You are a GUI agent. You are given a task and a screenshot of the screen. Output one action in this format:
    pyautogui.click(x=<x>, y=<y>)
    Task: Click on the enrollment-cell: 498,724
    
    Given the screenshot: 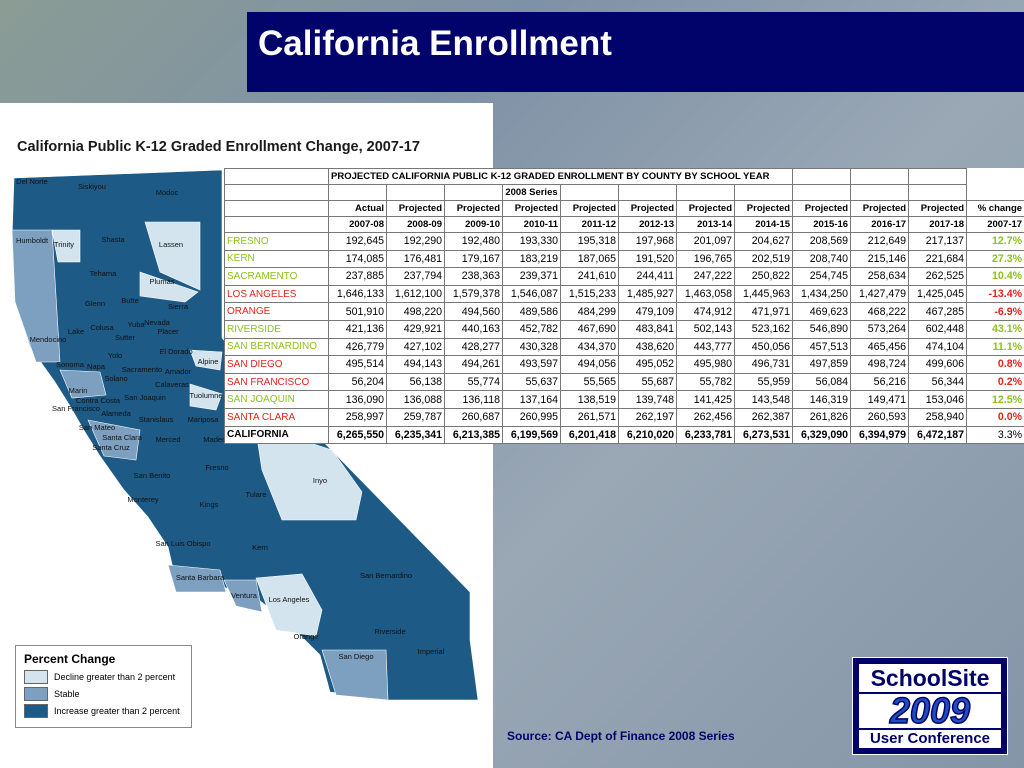 What is the action you would take?
    pyautogui.click(x=880, y=364)
    